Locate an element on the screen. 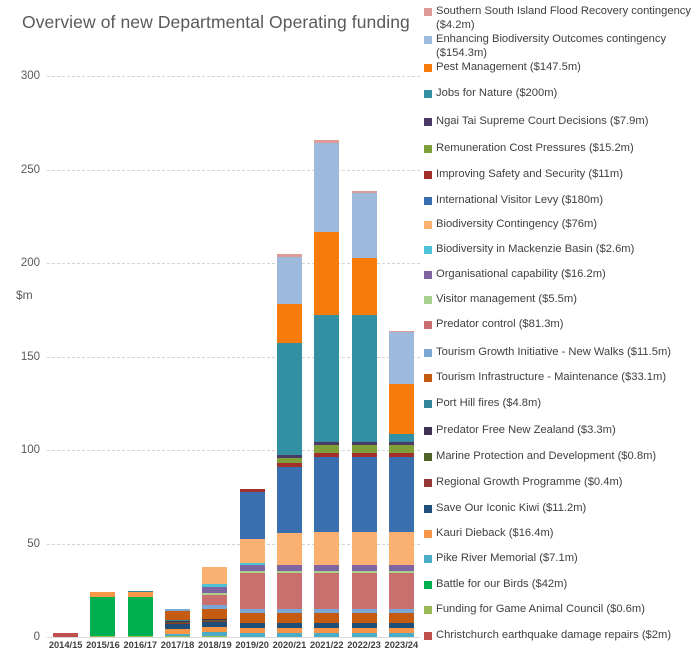  legend-item: Predator control ($81.3m) is located at coordinates (557, 325).